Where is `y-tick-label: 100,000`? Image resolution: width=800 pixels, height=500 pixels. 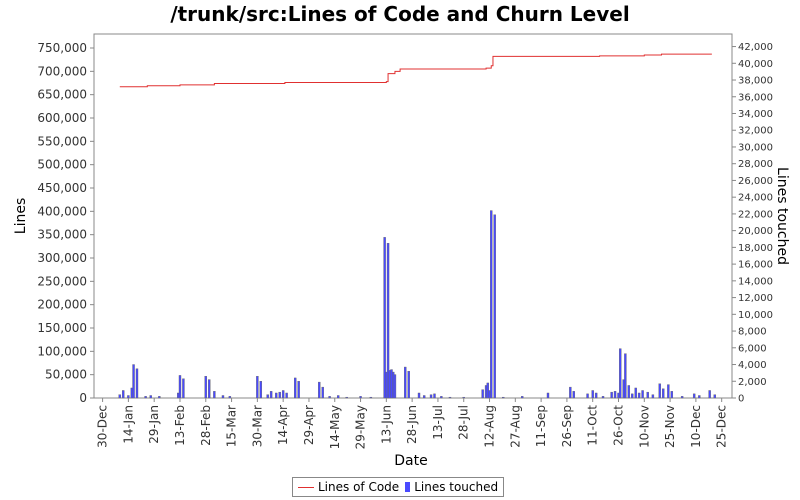
y-tick-label: 100,000 is located at coordinates (62, 351).